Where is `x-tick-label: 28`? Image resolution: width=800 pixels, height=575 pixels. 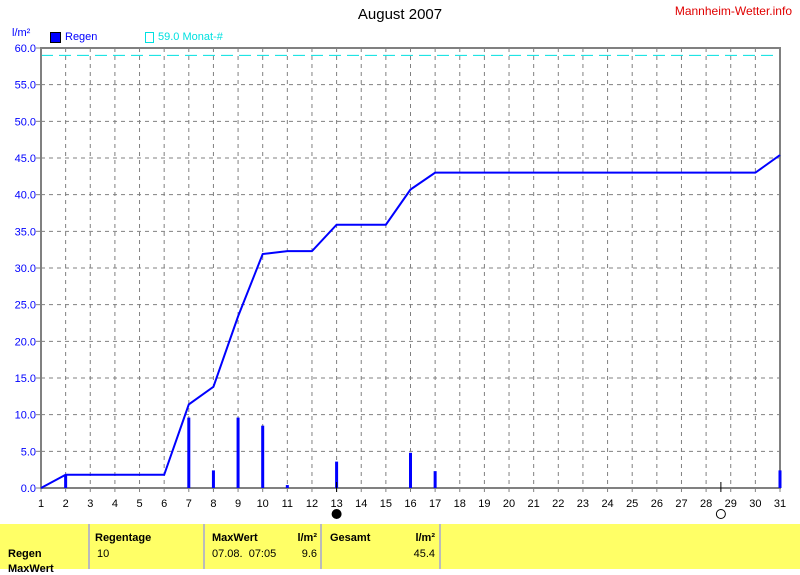 x-tick-label: 28 is located at coordinates (706, 504).